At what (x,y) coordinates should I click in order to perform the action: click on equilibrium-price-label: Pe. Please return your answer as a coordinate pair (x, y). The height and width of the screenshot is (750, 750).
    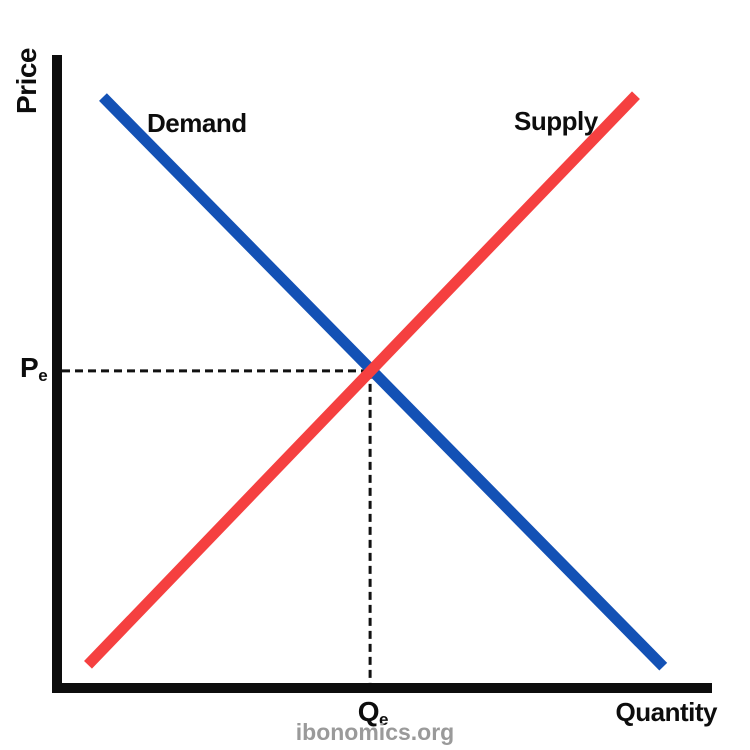
    Looking at the image, I should click on (34, 368).